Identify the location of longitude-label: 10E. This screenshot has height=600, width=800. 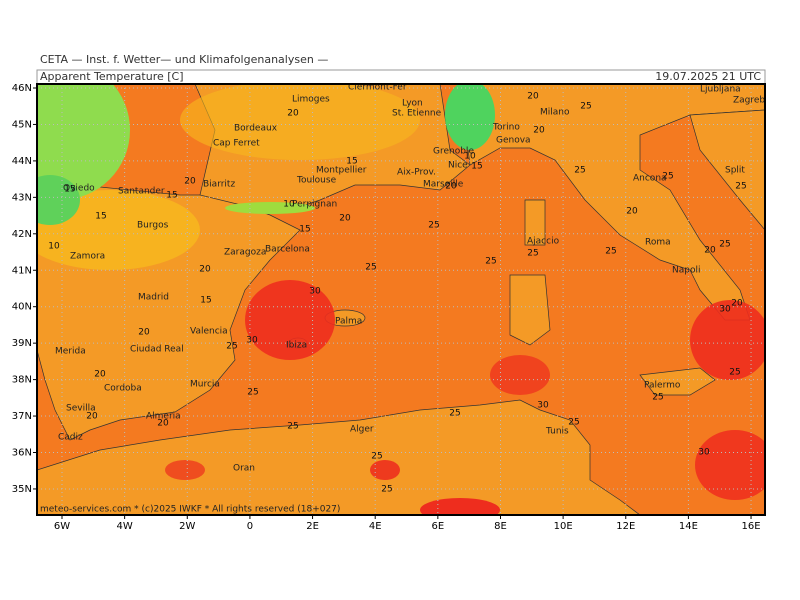
(563, 526).